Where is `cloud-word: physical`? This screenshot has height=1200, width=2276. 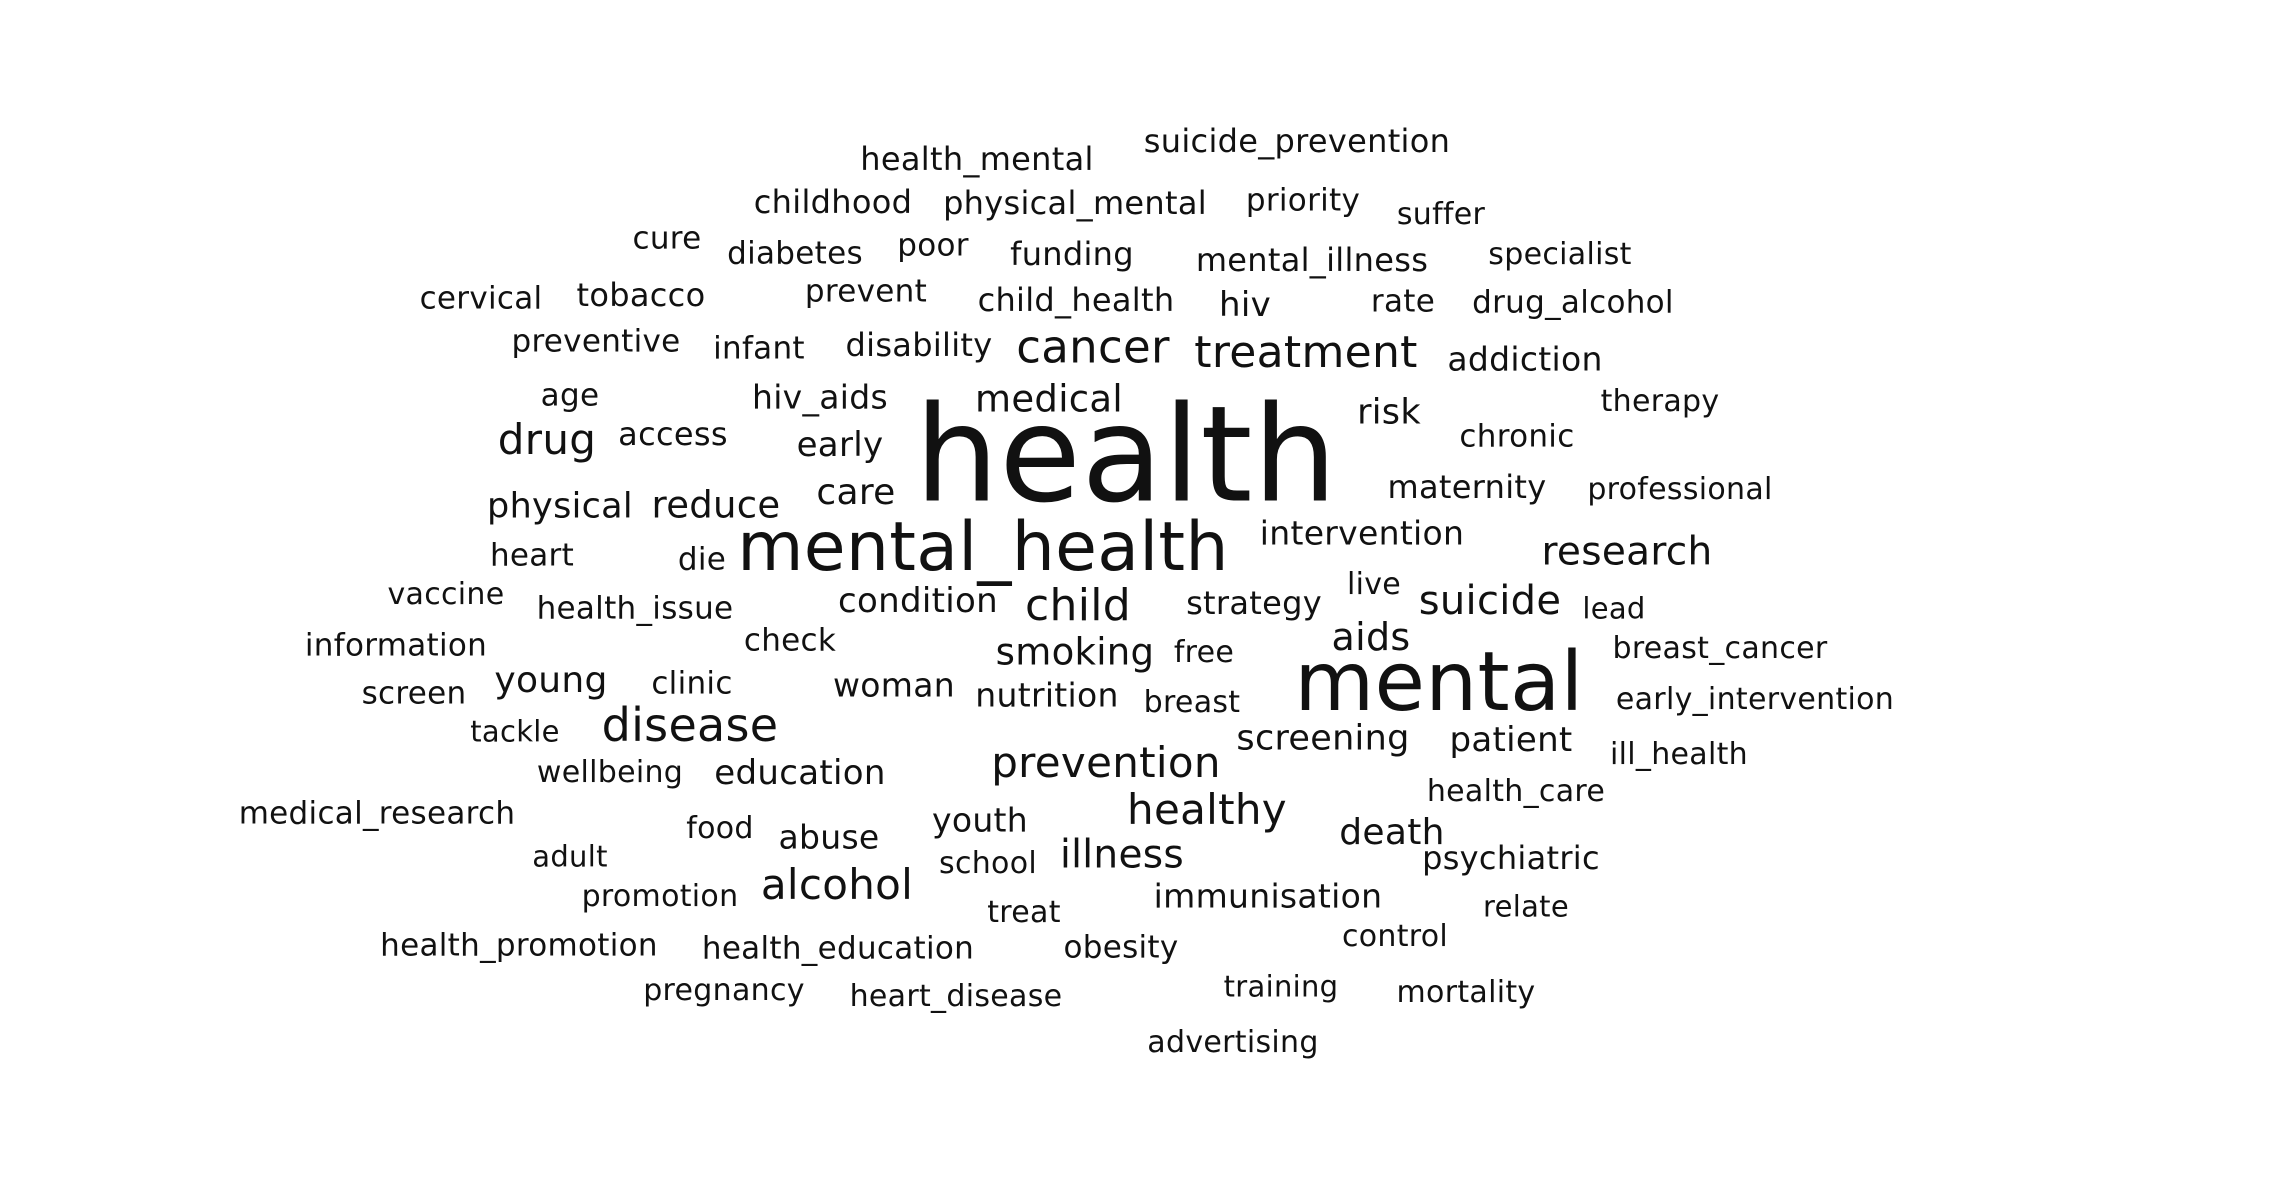
cloud-word: physical is located at coordinates (560, 506).